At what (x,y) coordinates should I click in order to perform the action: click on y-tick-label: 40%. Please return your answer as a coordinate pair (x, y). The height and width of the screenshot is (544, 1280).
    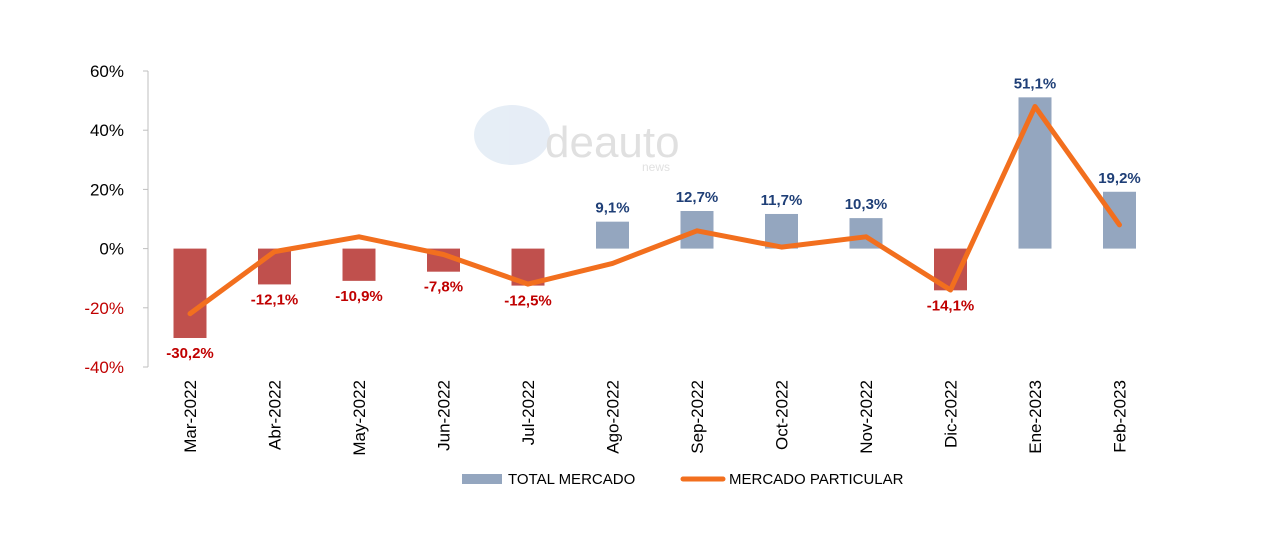
    Looking at the image, I should click on (107, 130).